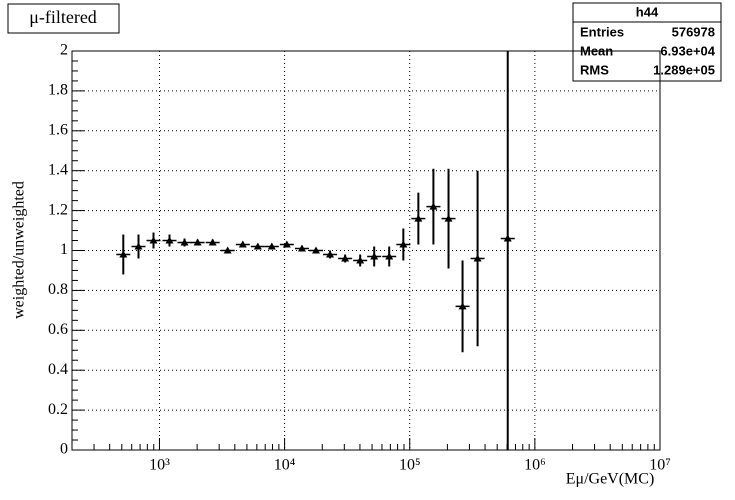  Describe the element at coordinates (58, 129) in the screenshot. I see `y-tick-label: 1.6` at that location.